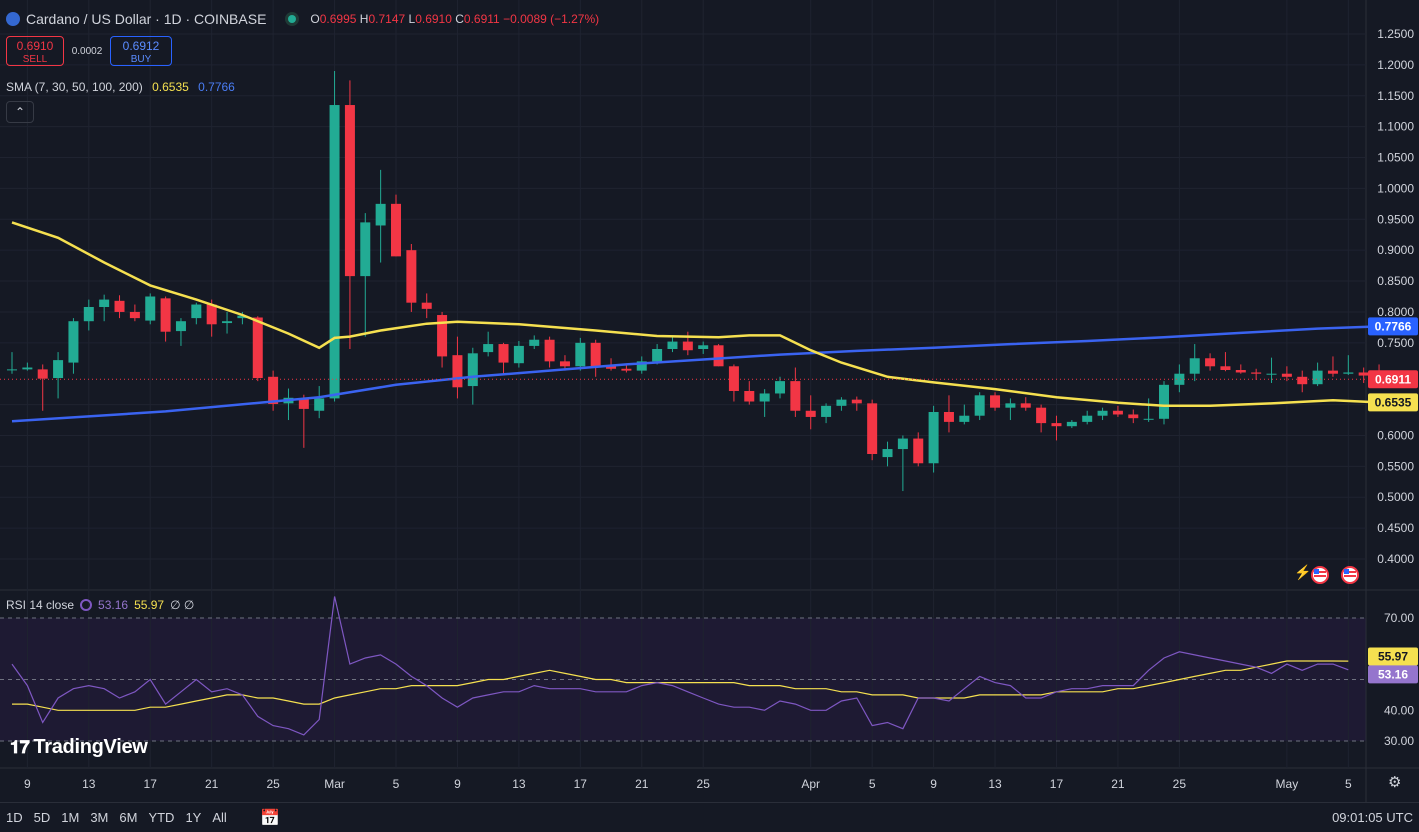  What do you see at coordinates (99, 817) in the screenshot?
I see `range-button: 3M` at bounding box center [99, 817].